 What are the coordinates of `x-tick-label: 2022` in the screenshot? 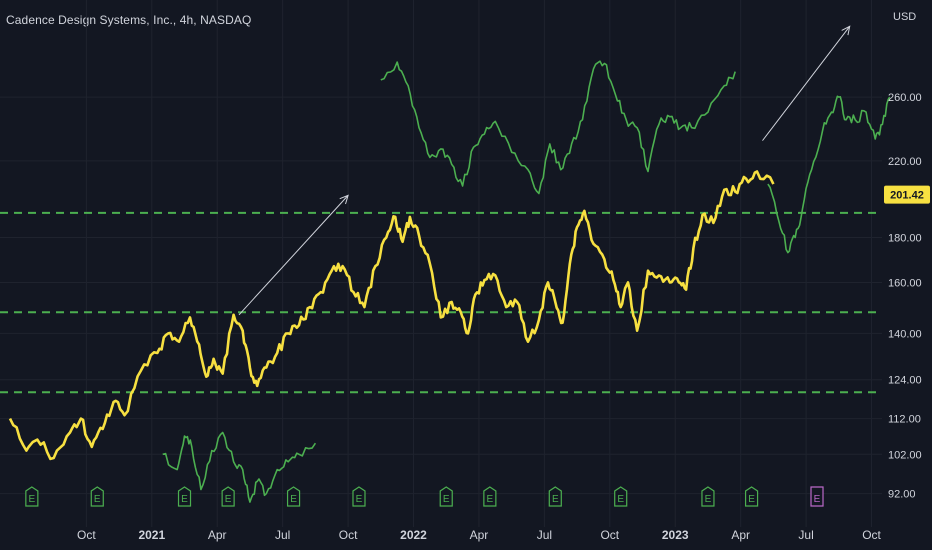 It's located at (413, 535).